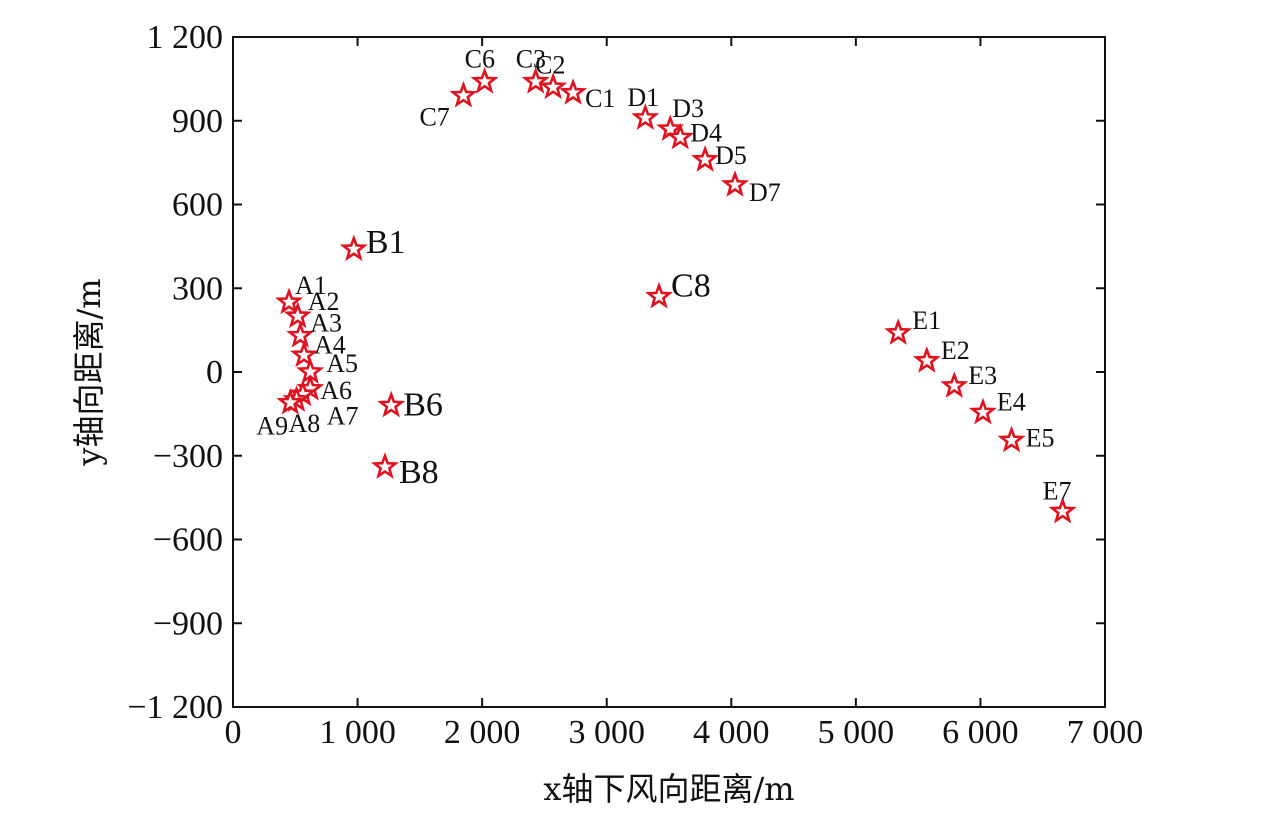 This screenshot has height=814, width=1276. I want to click on y-tick-label: −900, so click(188, 623).